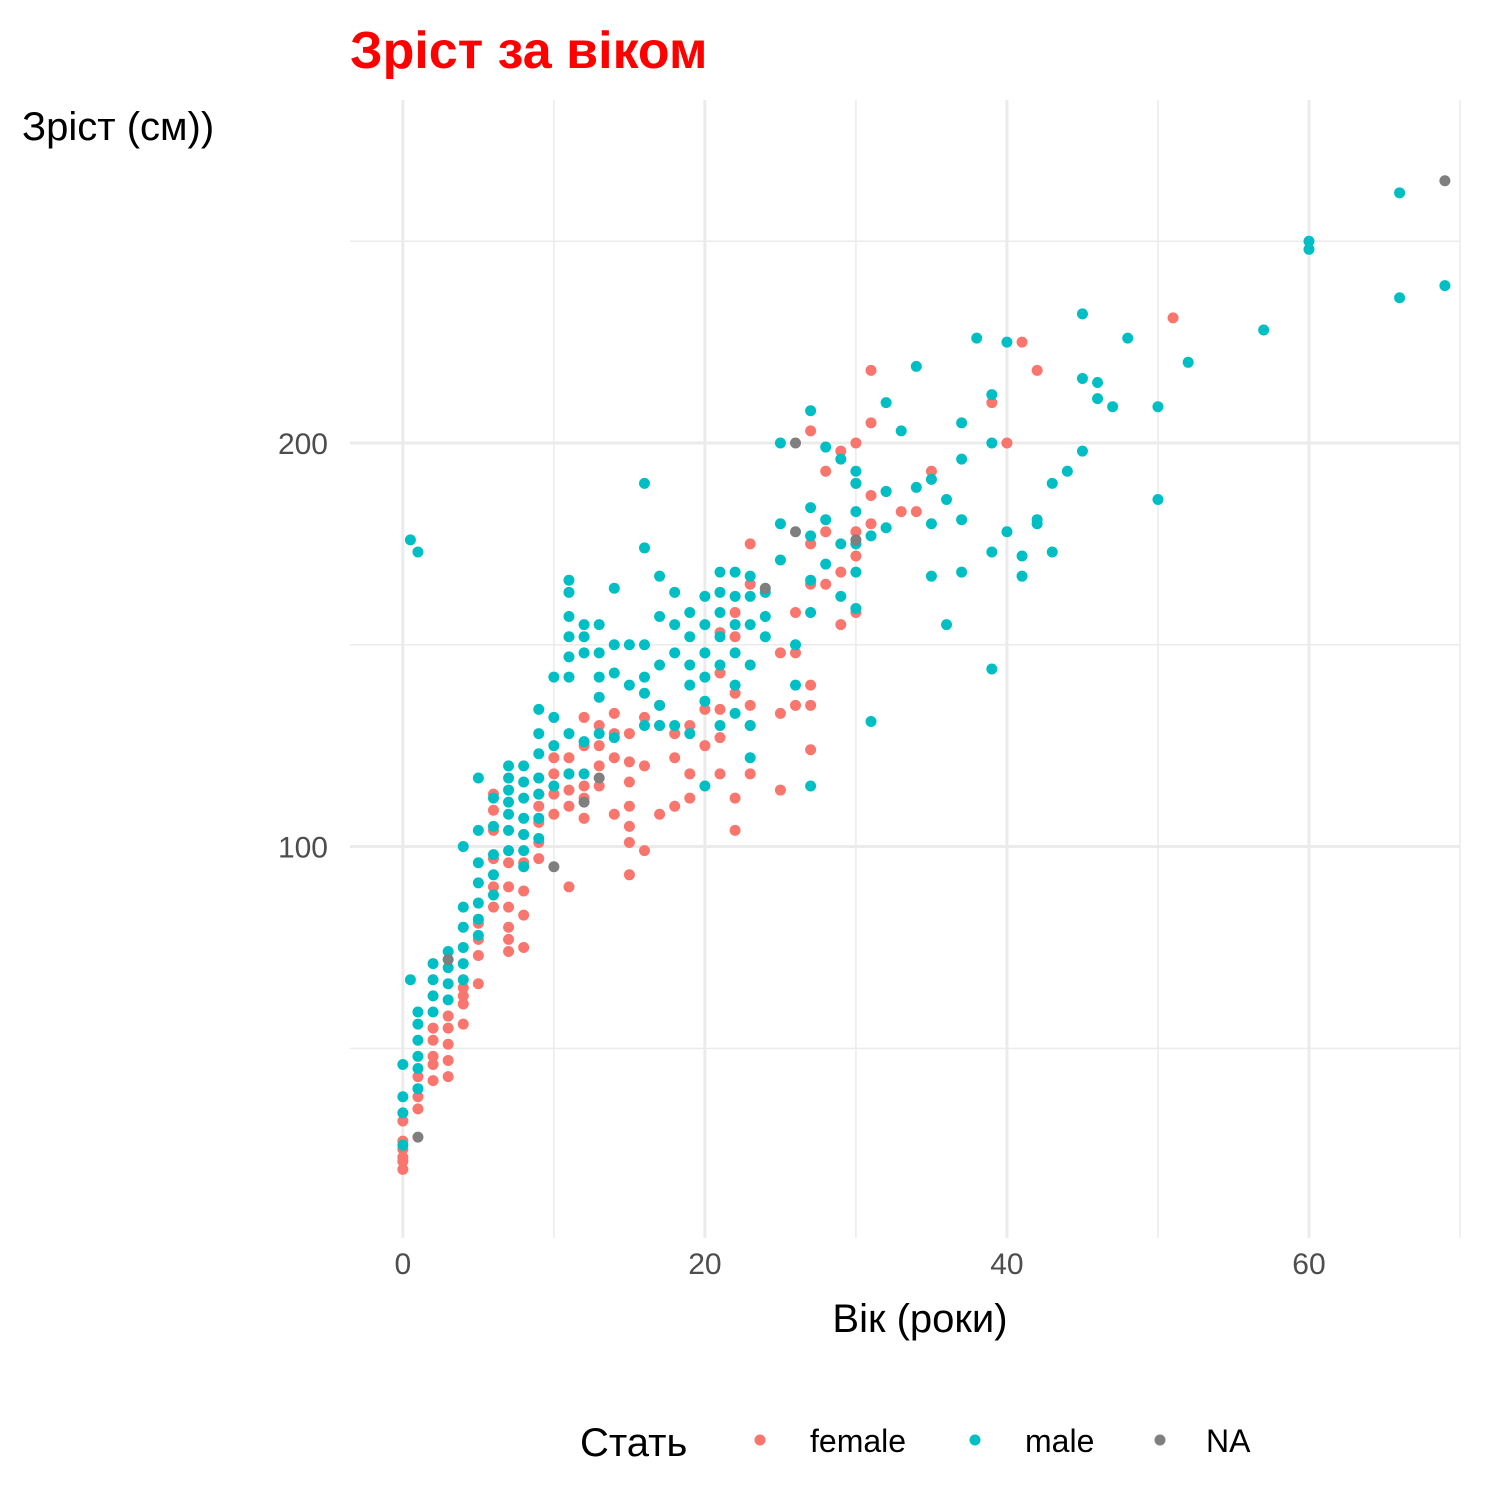 This screenshot has height=1512, width=1512. What do you see at coordinates (303, 444) in the screenshot?
I see `y-tick-label: 200` at bounding box center [303, 444].